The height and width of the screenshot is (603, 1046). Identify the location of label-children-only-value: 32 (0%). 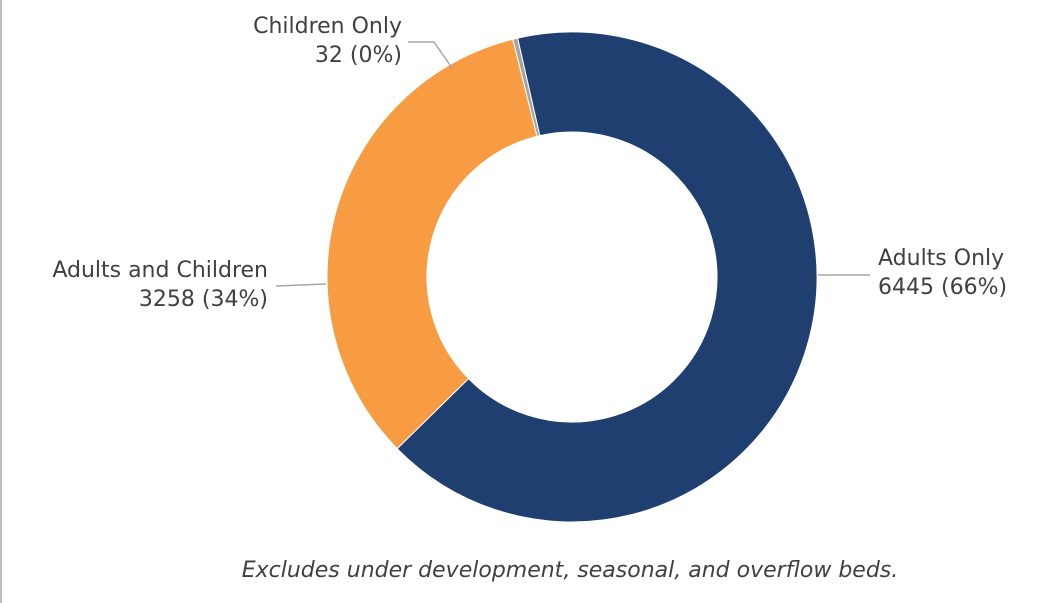
(327, 55).